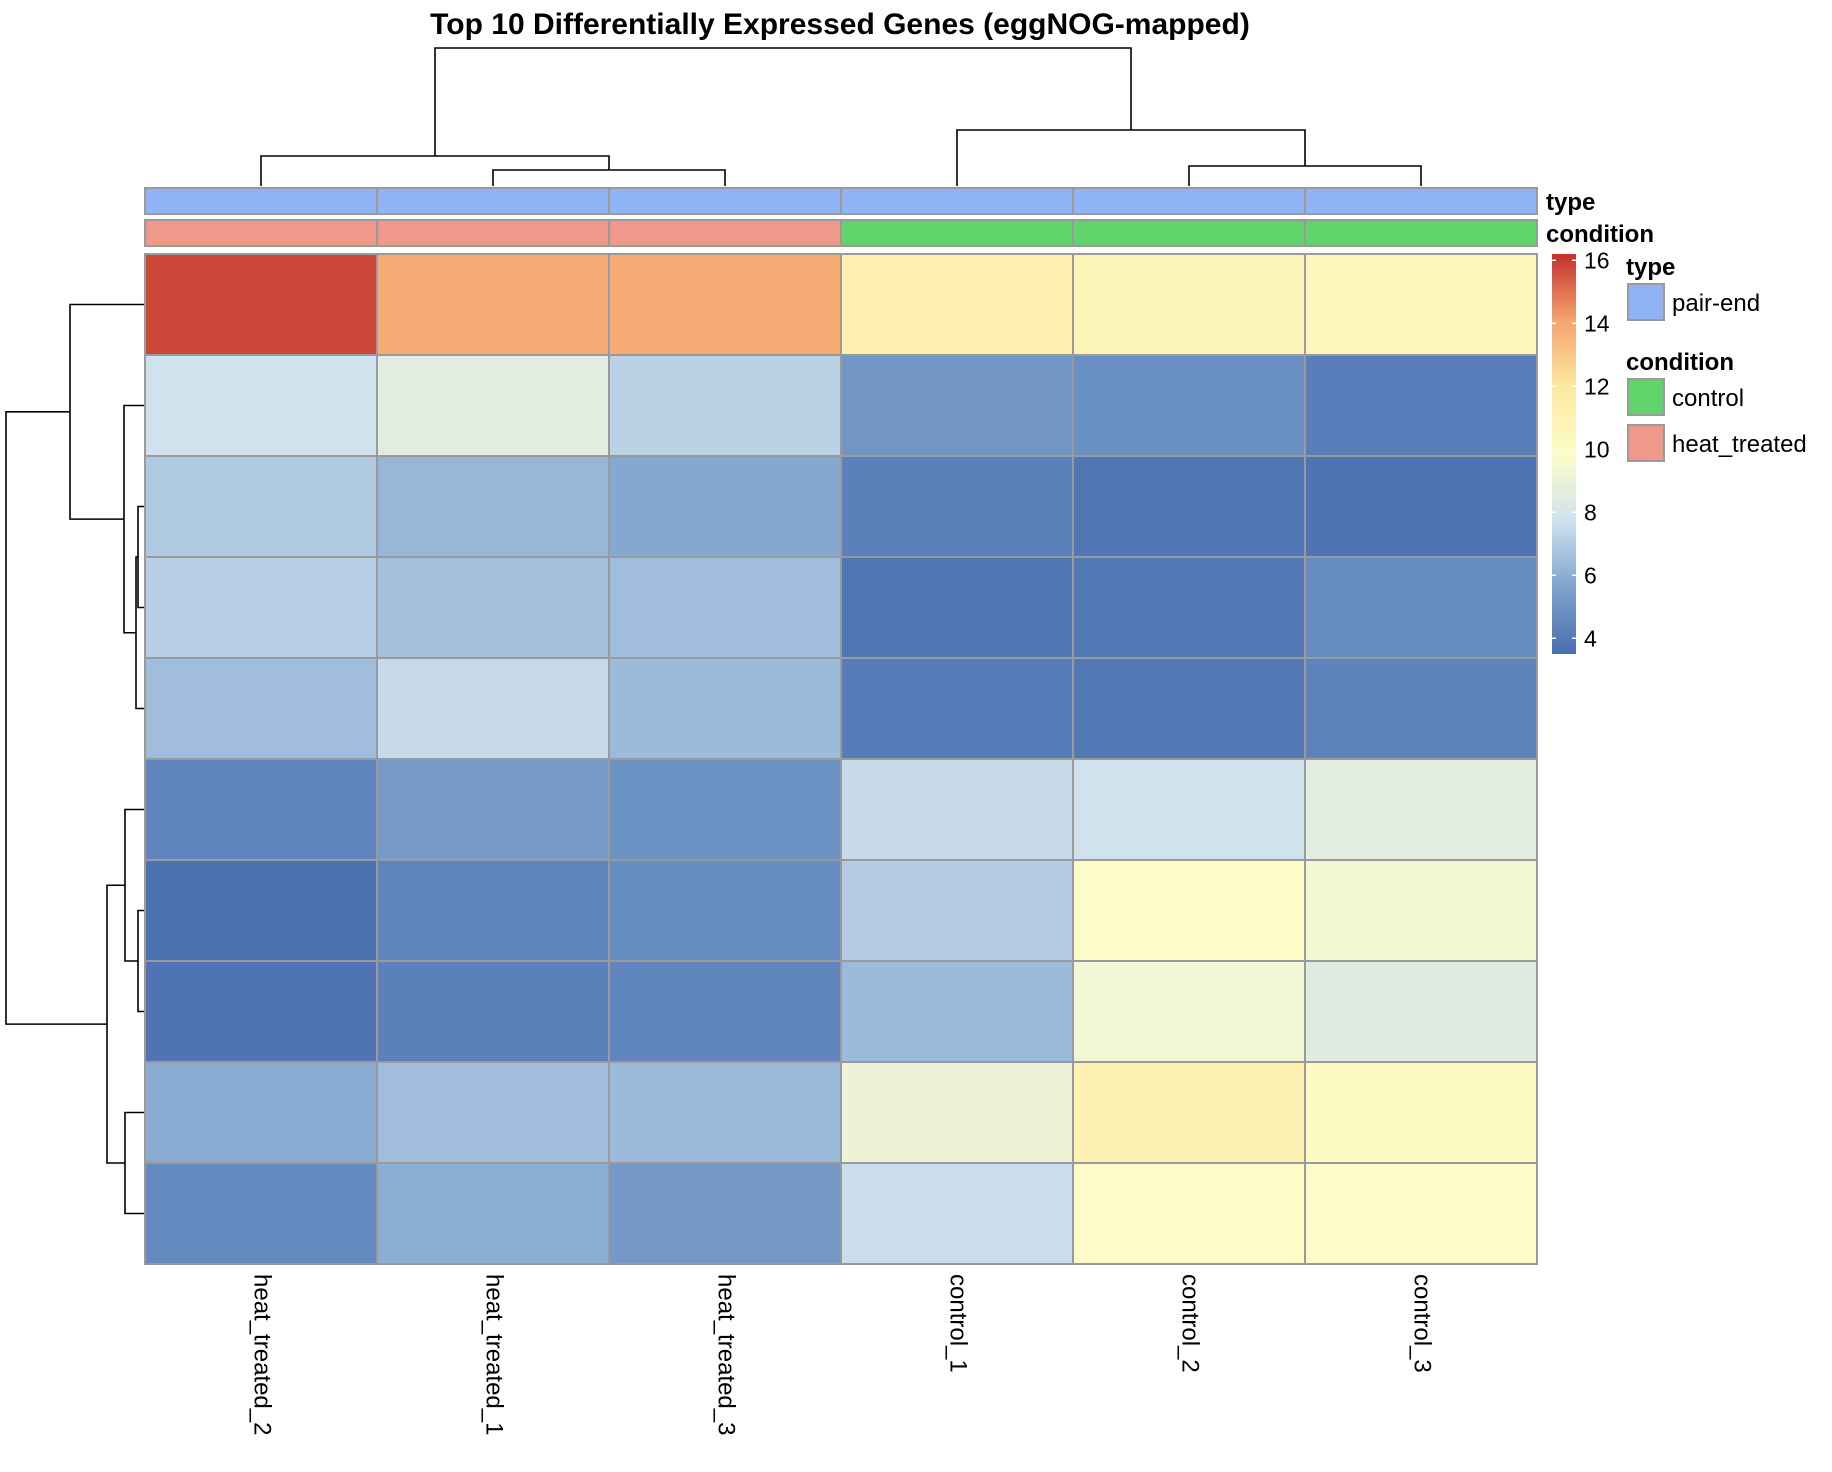  I want to click on color-scale-tick-label: 4, so click(1590, 638).